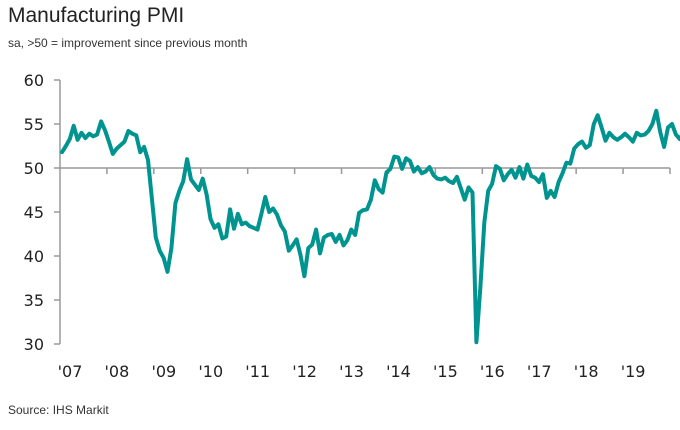 This screenshot has height=430, width=680. I want to click on y-tick-label: 50, so click(34, 168).